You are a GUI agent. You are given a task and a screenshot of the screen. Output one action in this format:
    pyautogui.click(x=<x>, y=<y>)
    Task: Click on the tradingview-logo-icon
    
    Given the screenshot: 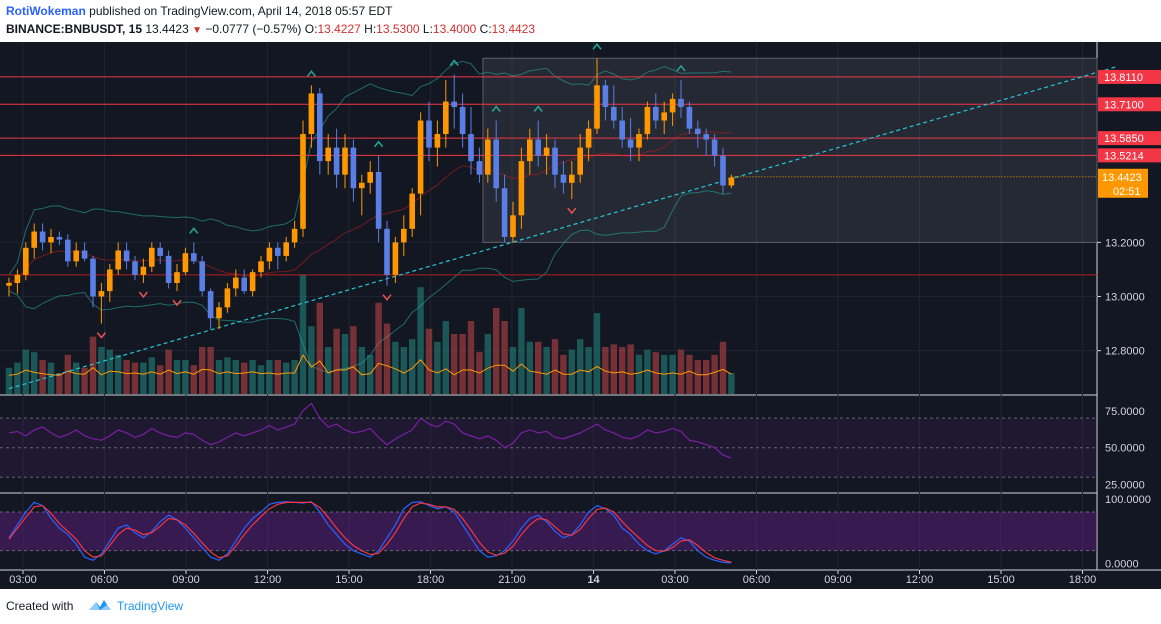 What is the action you would take?
    pyautogui.click(x=100, y=605)
    